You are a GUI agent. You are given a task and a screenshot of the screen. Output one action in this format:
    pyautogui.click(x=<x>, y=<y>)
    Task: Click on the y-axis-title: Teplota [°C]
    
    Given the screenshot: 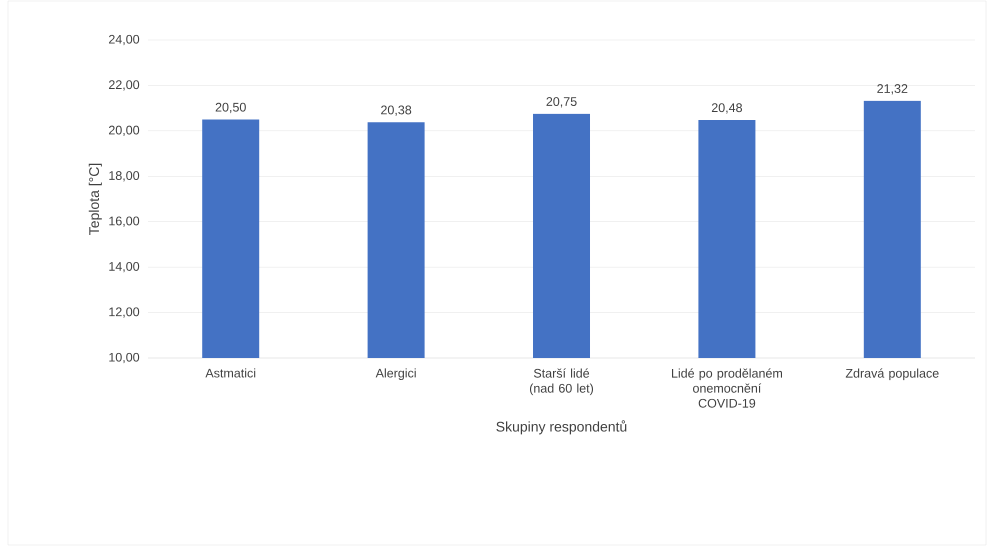 What is the action you would take?
    pyautogui.click(x=95, y=199)
    